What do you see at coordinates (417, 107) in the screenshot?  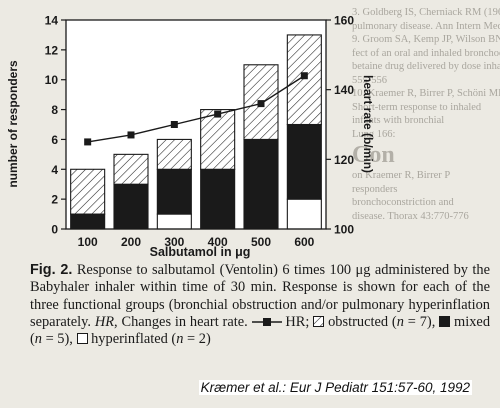 I see `bg-line: Short-term response to inhaled` at bounding box center [417, 107].